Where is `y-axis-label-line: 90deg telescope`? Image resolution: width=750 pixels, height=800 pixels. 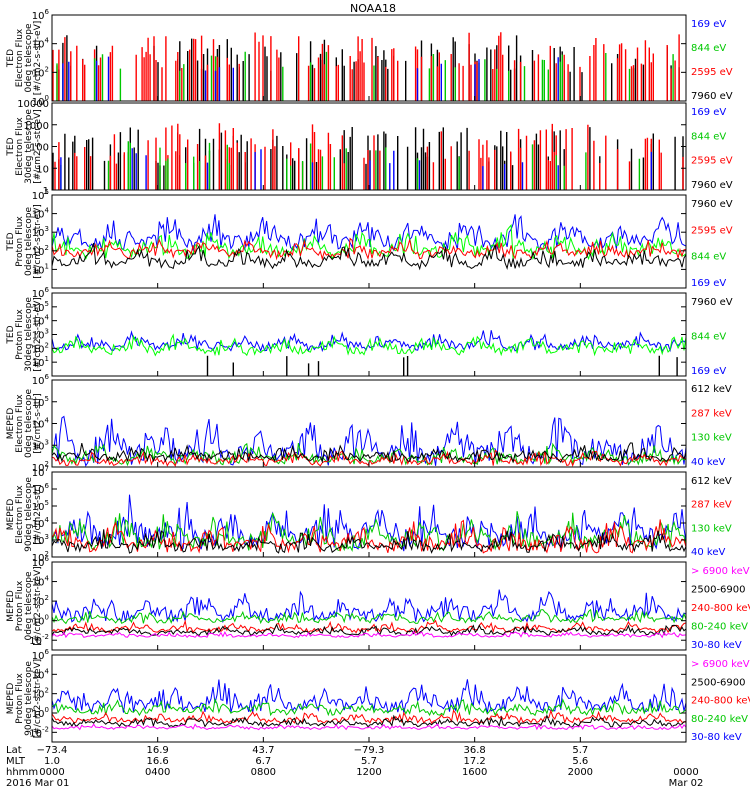 y-axis-label-line: 90deg telescope is located at coordinates (29, 514).